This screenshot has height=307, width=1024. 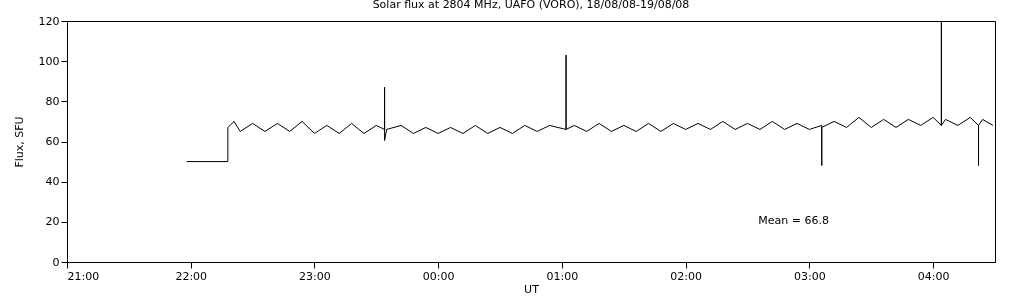 What do you see at coordinates (933, 276) in the screenshot?
I see `x-tick-label: 04:00` at bounding box center [933, 276].